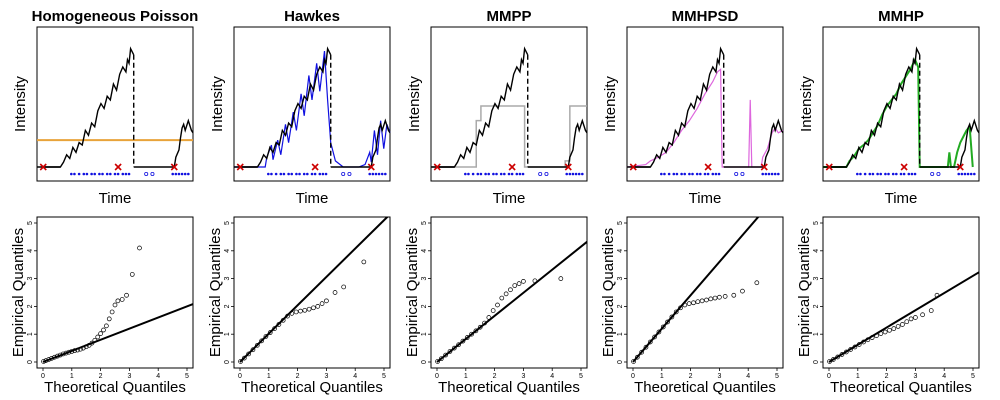 The width and height of the screenshot is (1000, 400). What do you see at coordinates (227, 251) in the screenshot?
I see `y-tick-label: 4` at bounding box center [227, 251].